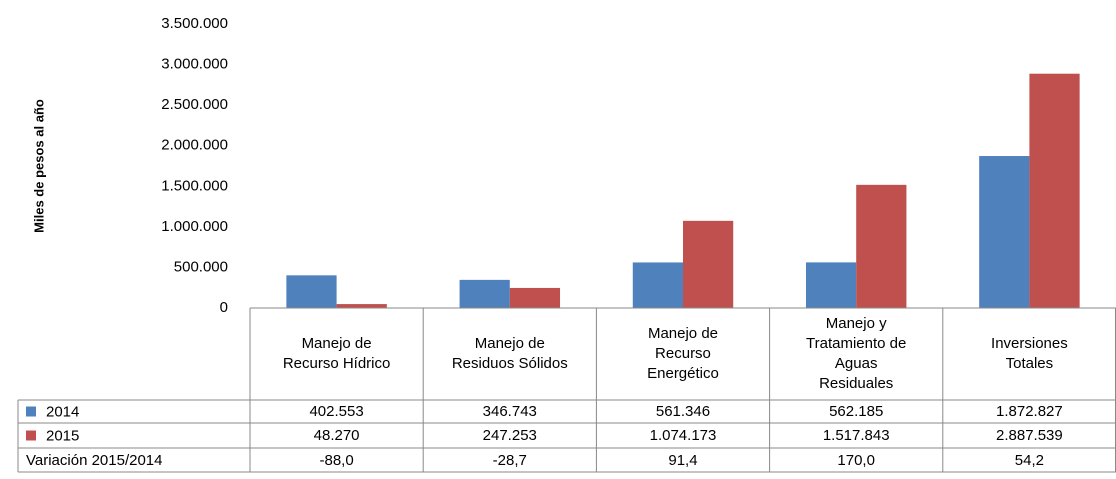 The image size is (1116, 479). I want to click on table-value-text: 1.074.173, so click(683, 435).